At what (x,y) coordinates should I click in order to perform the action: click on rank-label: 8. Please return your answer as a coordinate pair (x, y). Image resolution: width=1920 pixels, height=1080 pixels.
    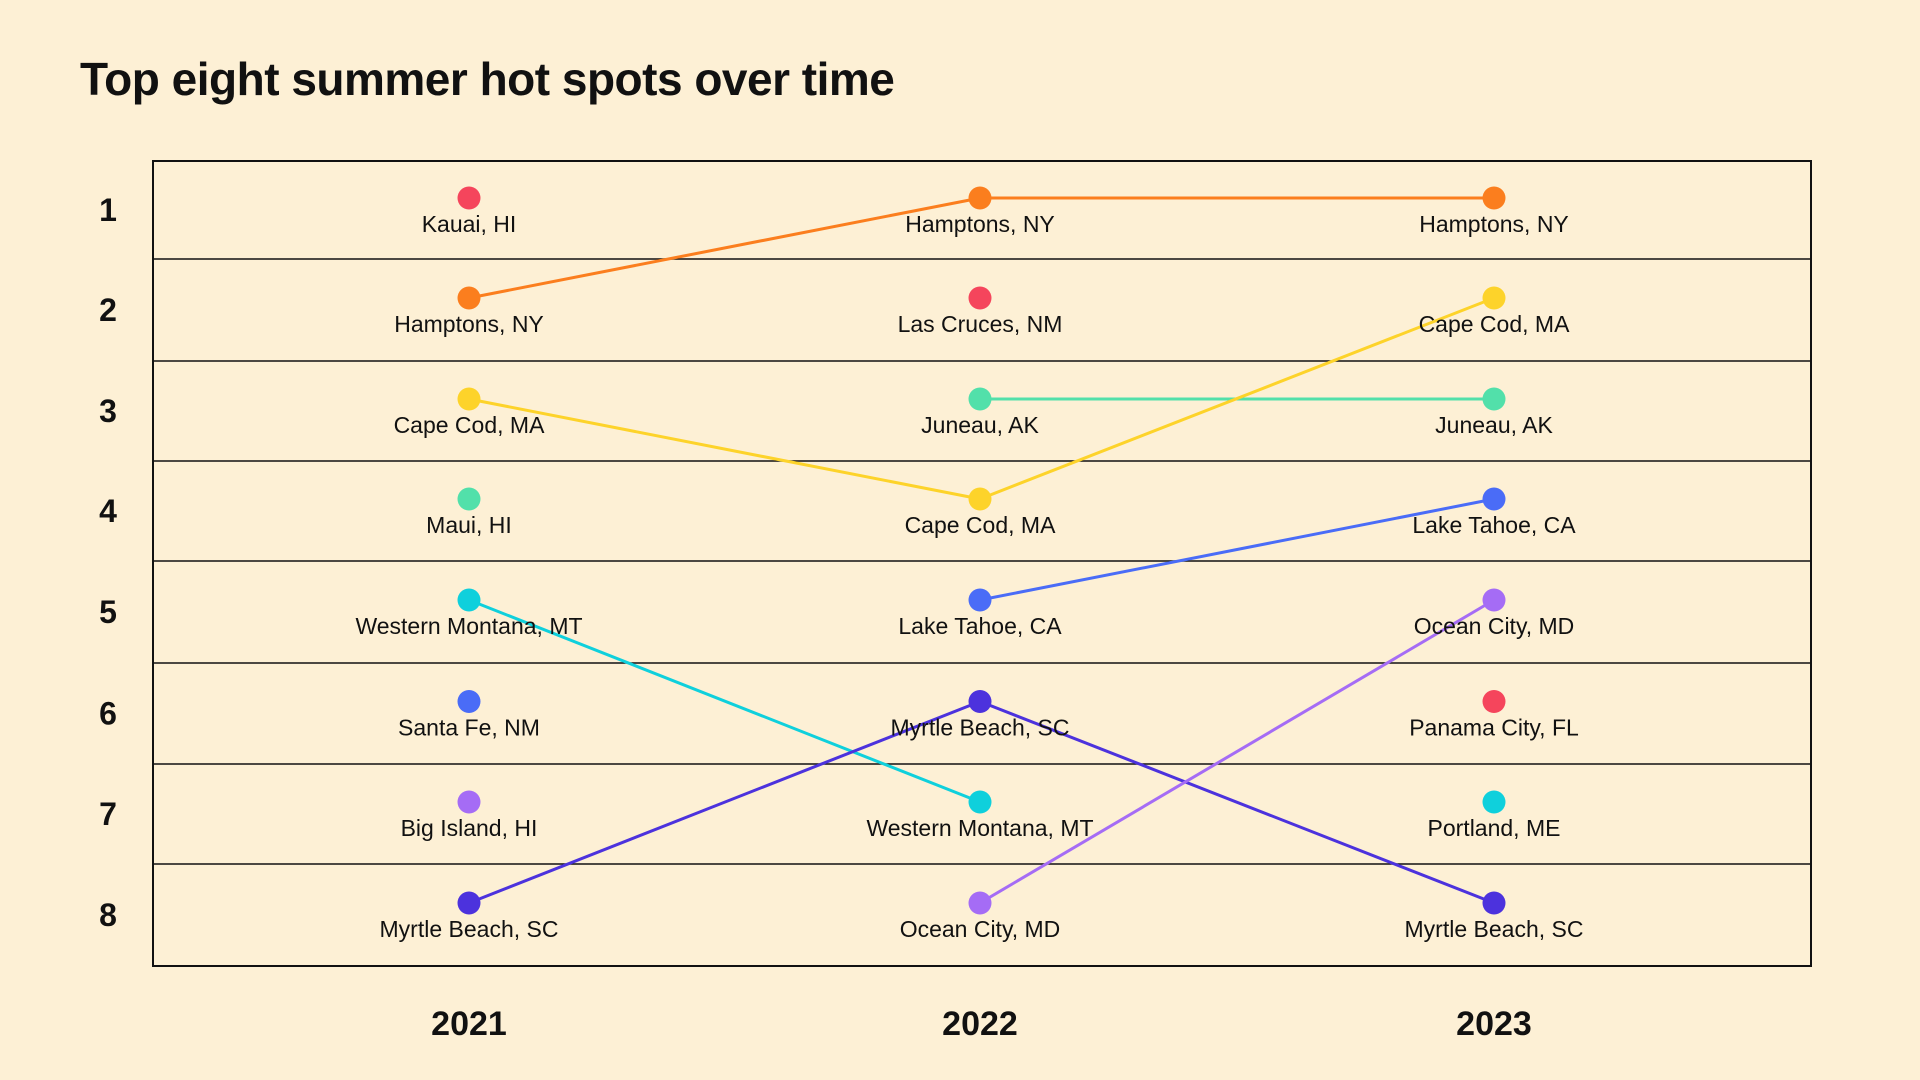
    Looking at the image, I should click on (108, 915).